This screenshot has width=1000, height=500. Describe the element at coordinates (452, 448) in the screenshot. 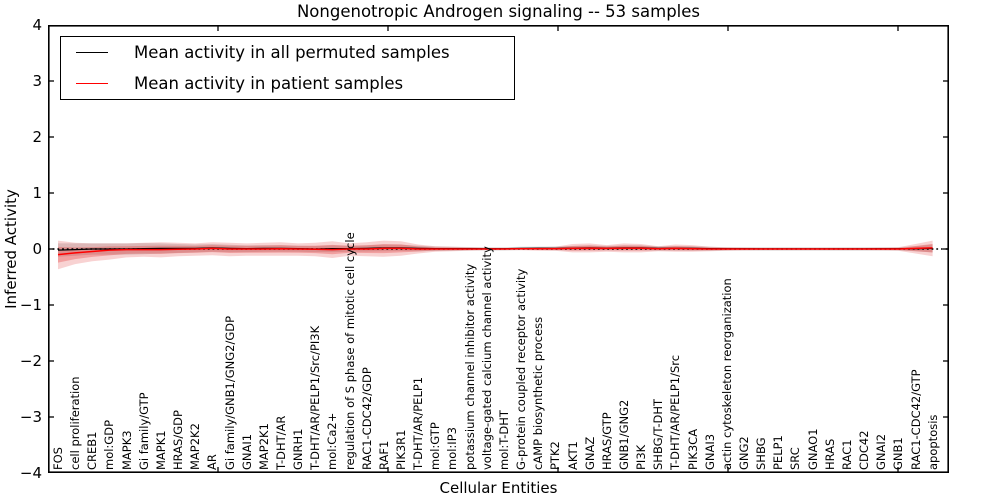

I see `x-tick-label: mol:IP3` at that location.